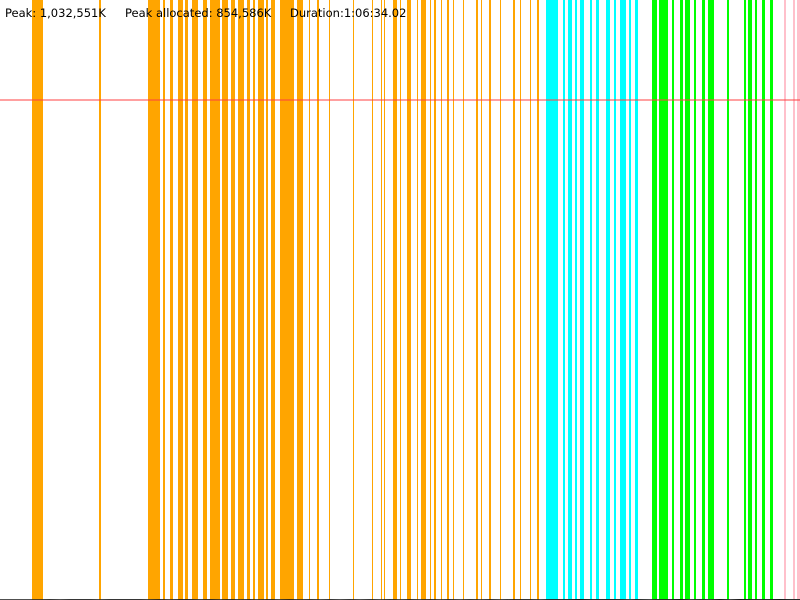 Image resolution: width=800 pixels, height=600 pixels. What do you see at coordinates (348, 13) in the screenshot?
I see `duration-label: Duration:1:06:34.02` at bounding box center [348, 13].